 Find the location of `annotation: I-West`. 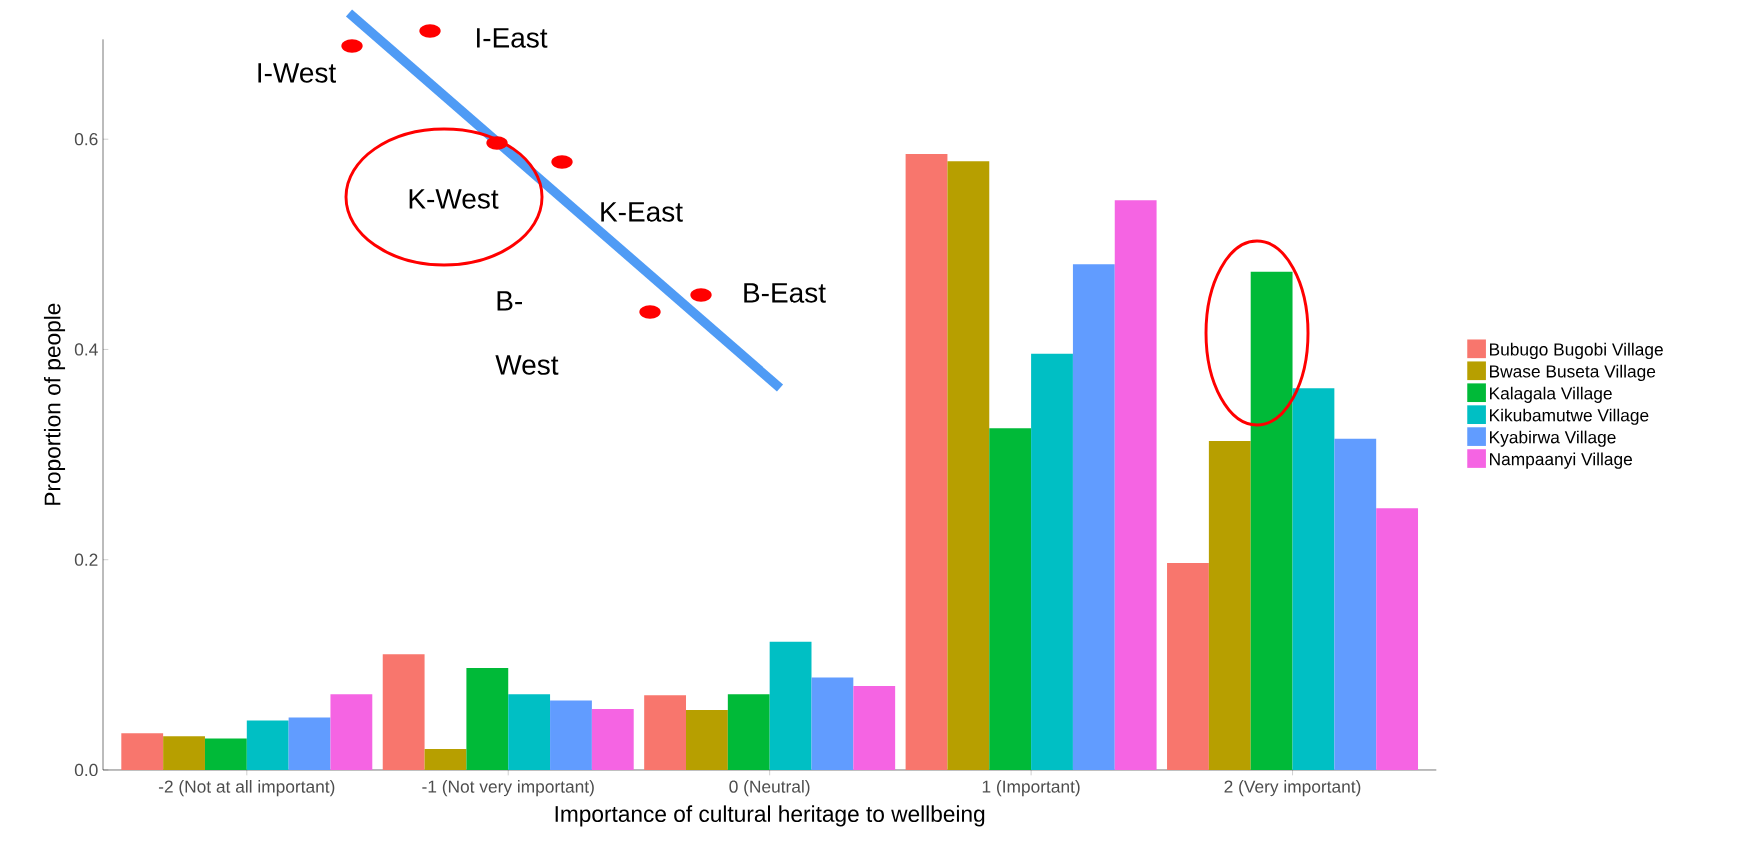

annotation: I-West is located at coordinates (297, 73).